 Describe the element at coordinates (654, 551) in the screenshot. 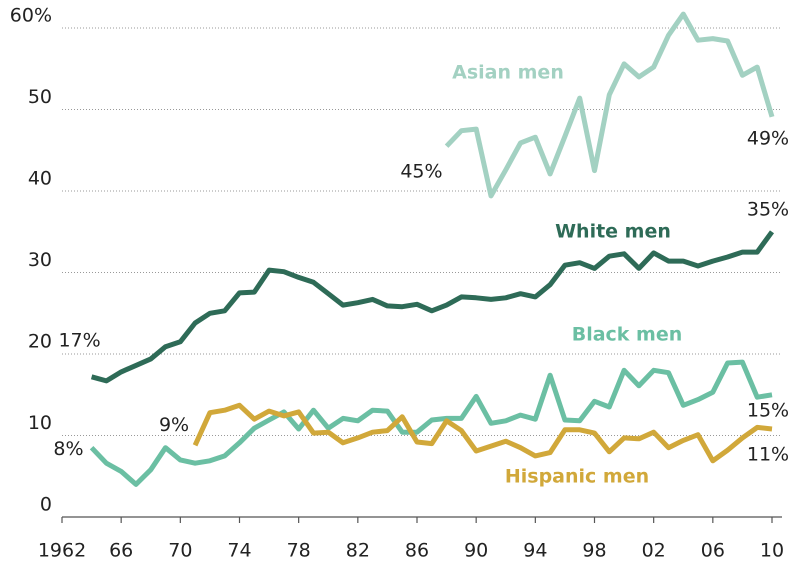

I see `x-tick-label: 02` at that location.